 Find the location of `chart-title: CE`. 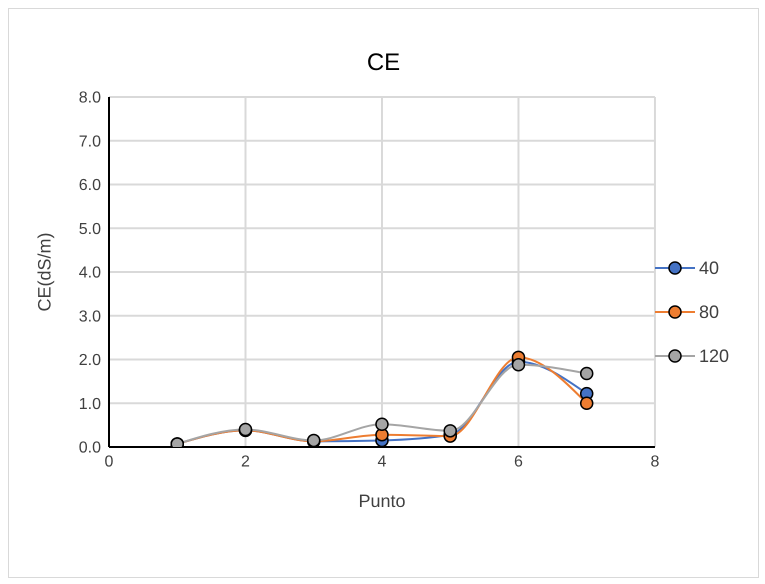

chart-title: CE is located at coordinates (384, 63).